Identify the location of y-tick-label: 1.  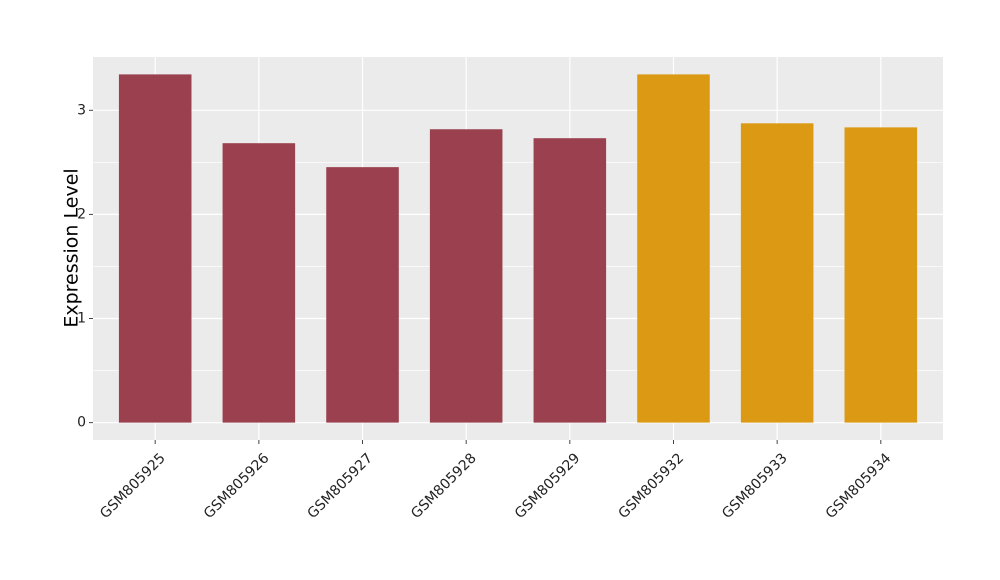
(81, 319).